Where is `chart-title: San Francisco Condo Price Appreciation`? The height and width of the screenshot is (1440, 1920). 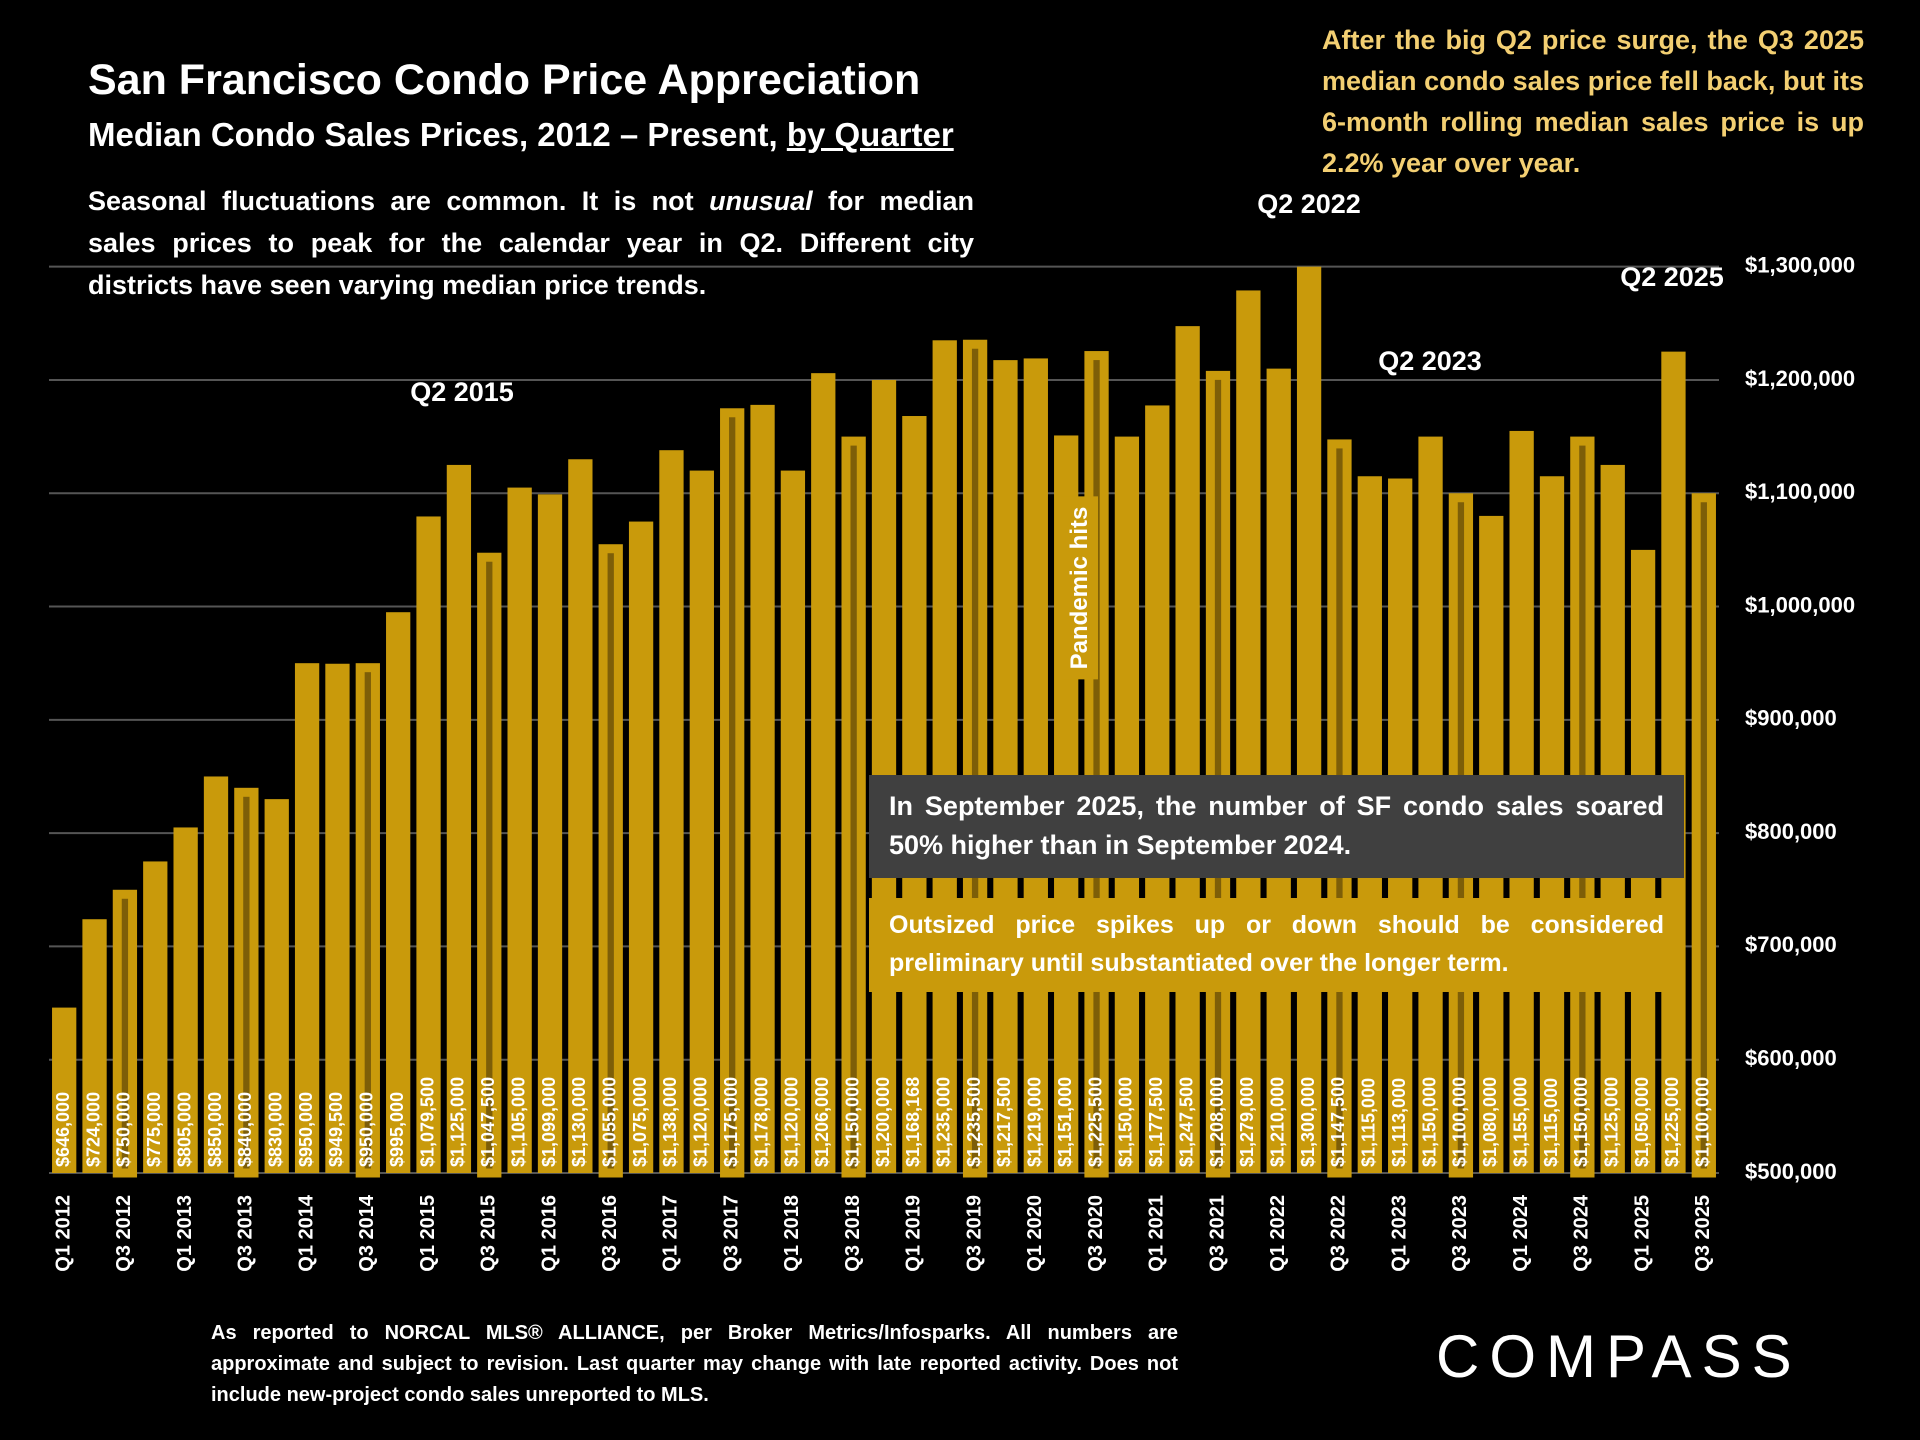 chart-title: San Francisco Condo Price Appreciation is located at coordinates (504, 80).